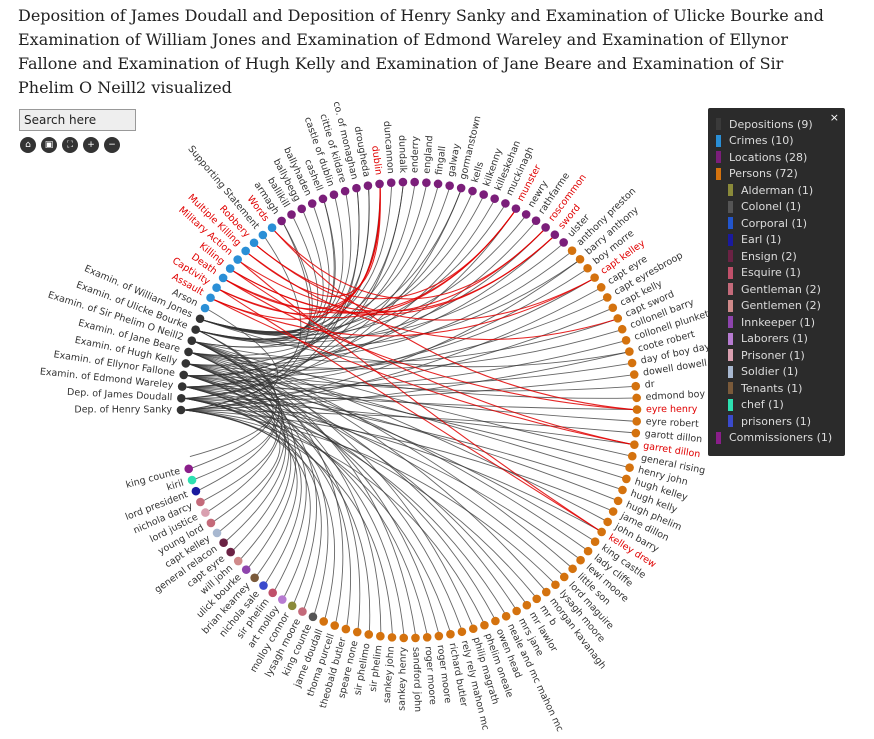 This screenshot has width=874, height=739. I want to click on node-label: dublin, so click(376, 160).